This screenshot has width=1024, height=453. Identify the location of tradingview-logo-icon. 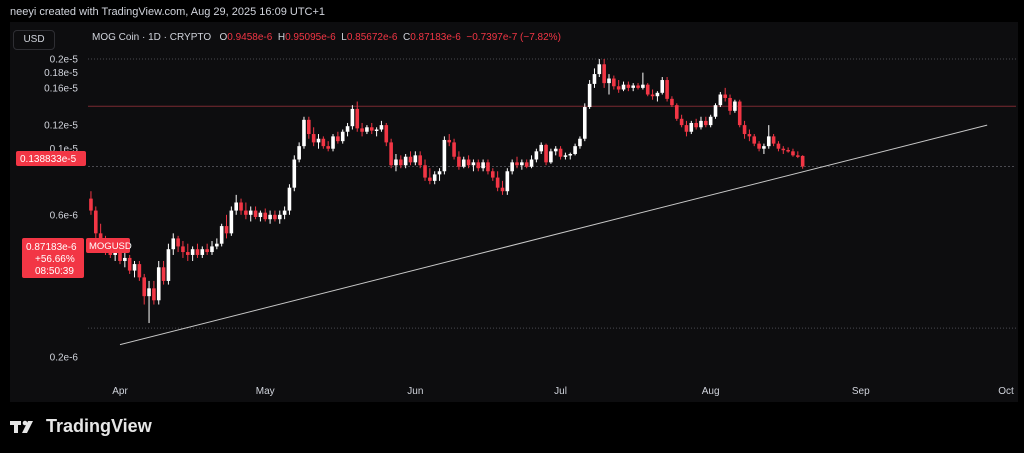
(21, 426).